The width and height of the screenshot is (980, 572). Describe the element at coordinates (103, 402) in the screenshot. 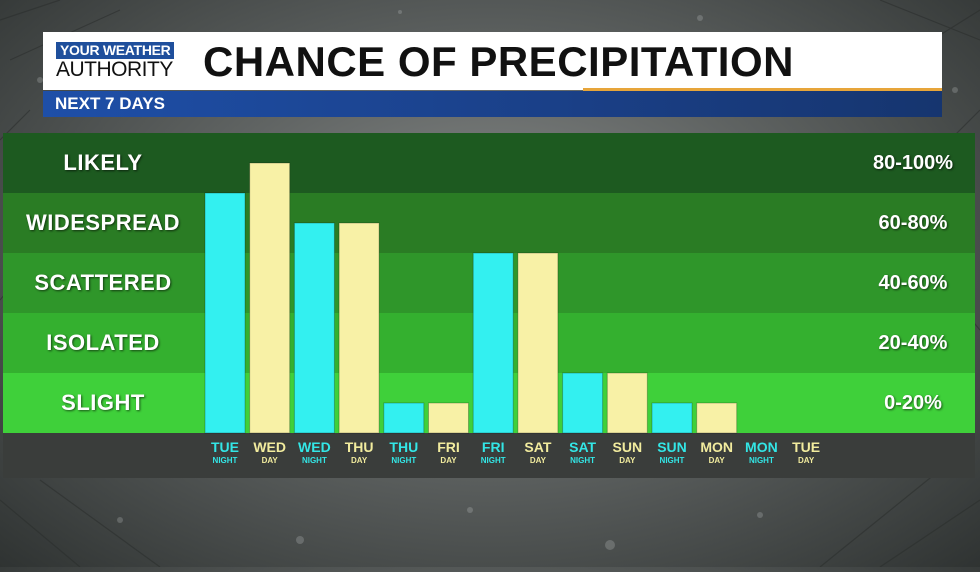

I see `band-label-slight: SLIGHT` at that location.